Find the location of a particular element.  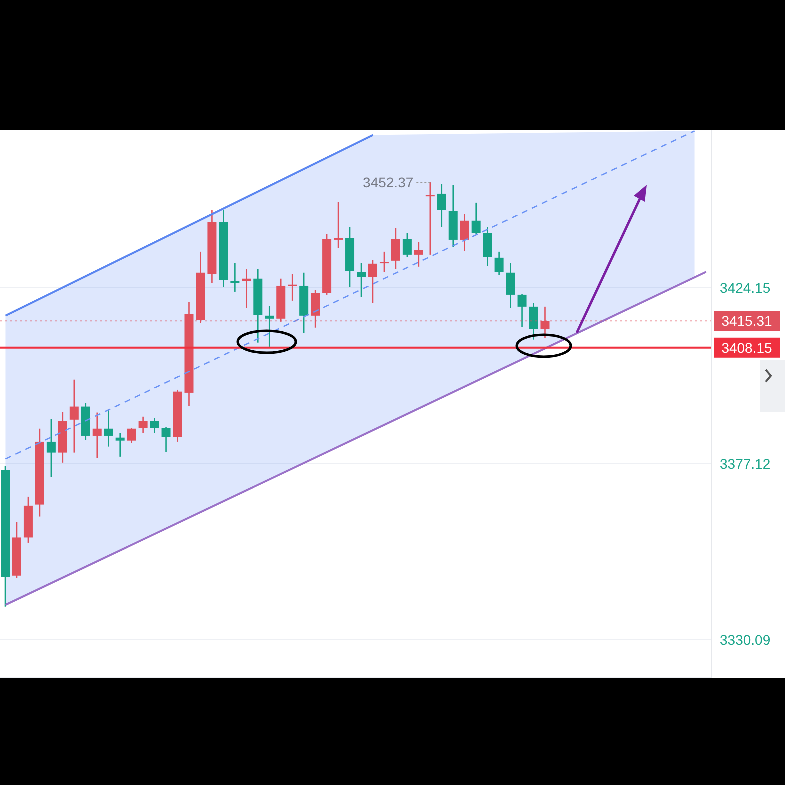

ref-line-label: 3408.15 is located at coordinates (747, 348).